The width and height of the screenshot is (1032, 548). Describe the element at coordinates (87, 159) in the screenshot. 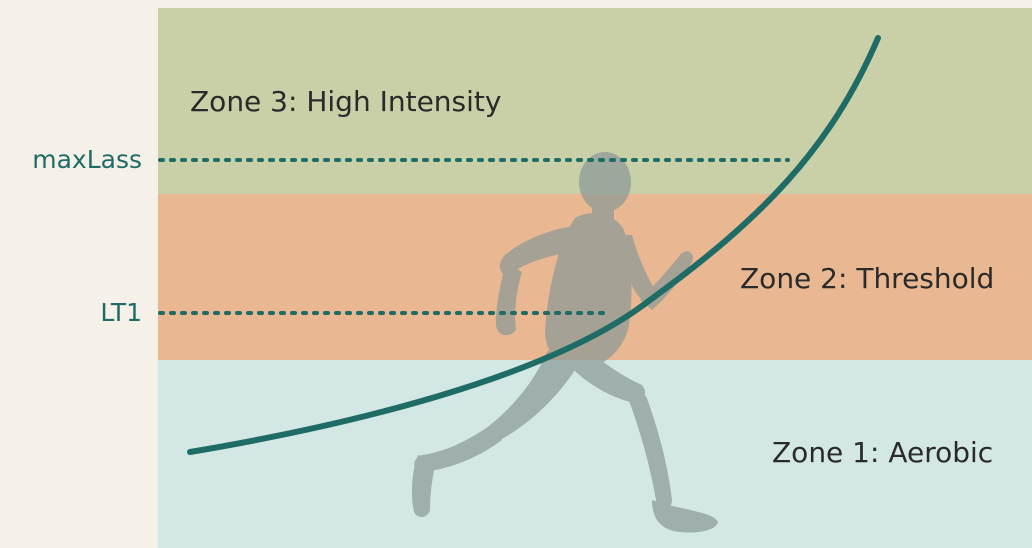

I see `maxlass-label: maxLass` at that location.